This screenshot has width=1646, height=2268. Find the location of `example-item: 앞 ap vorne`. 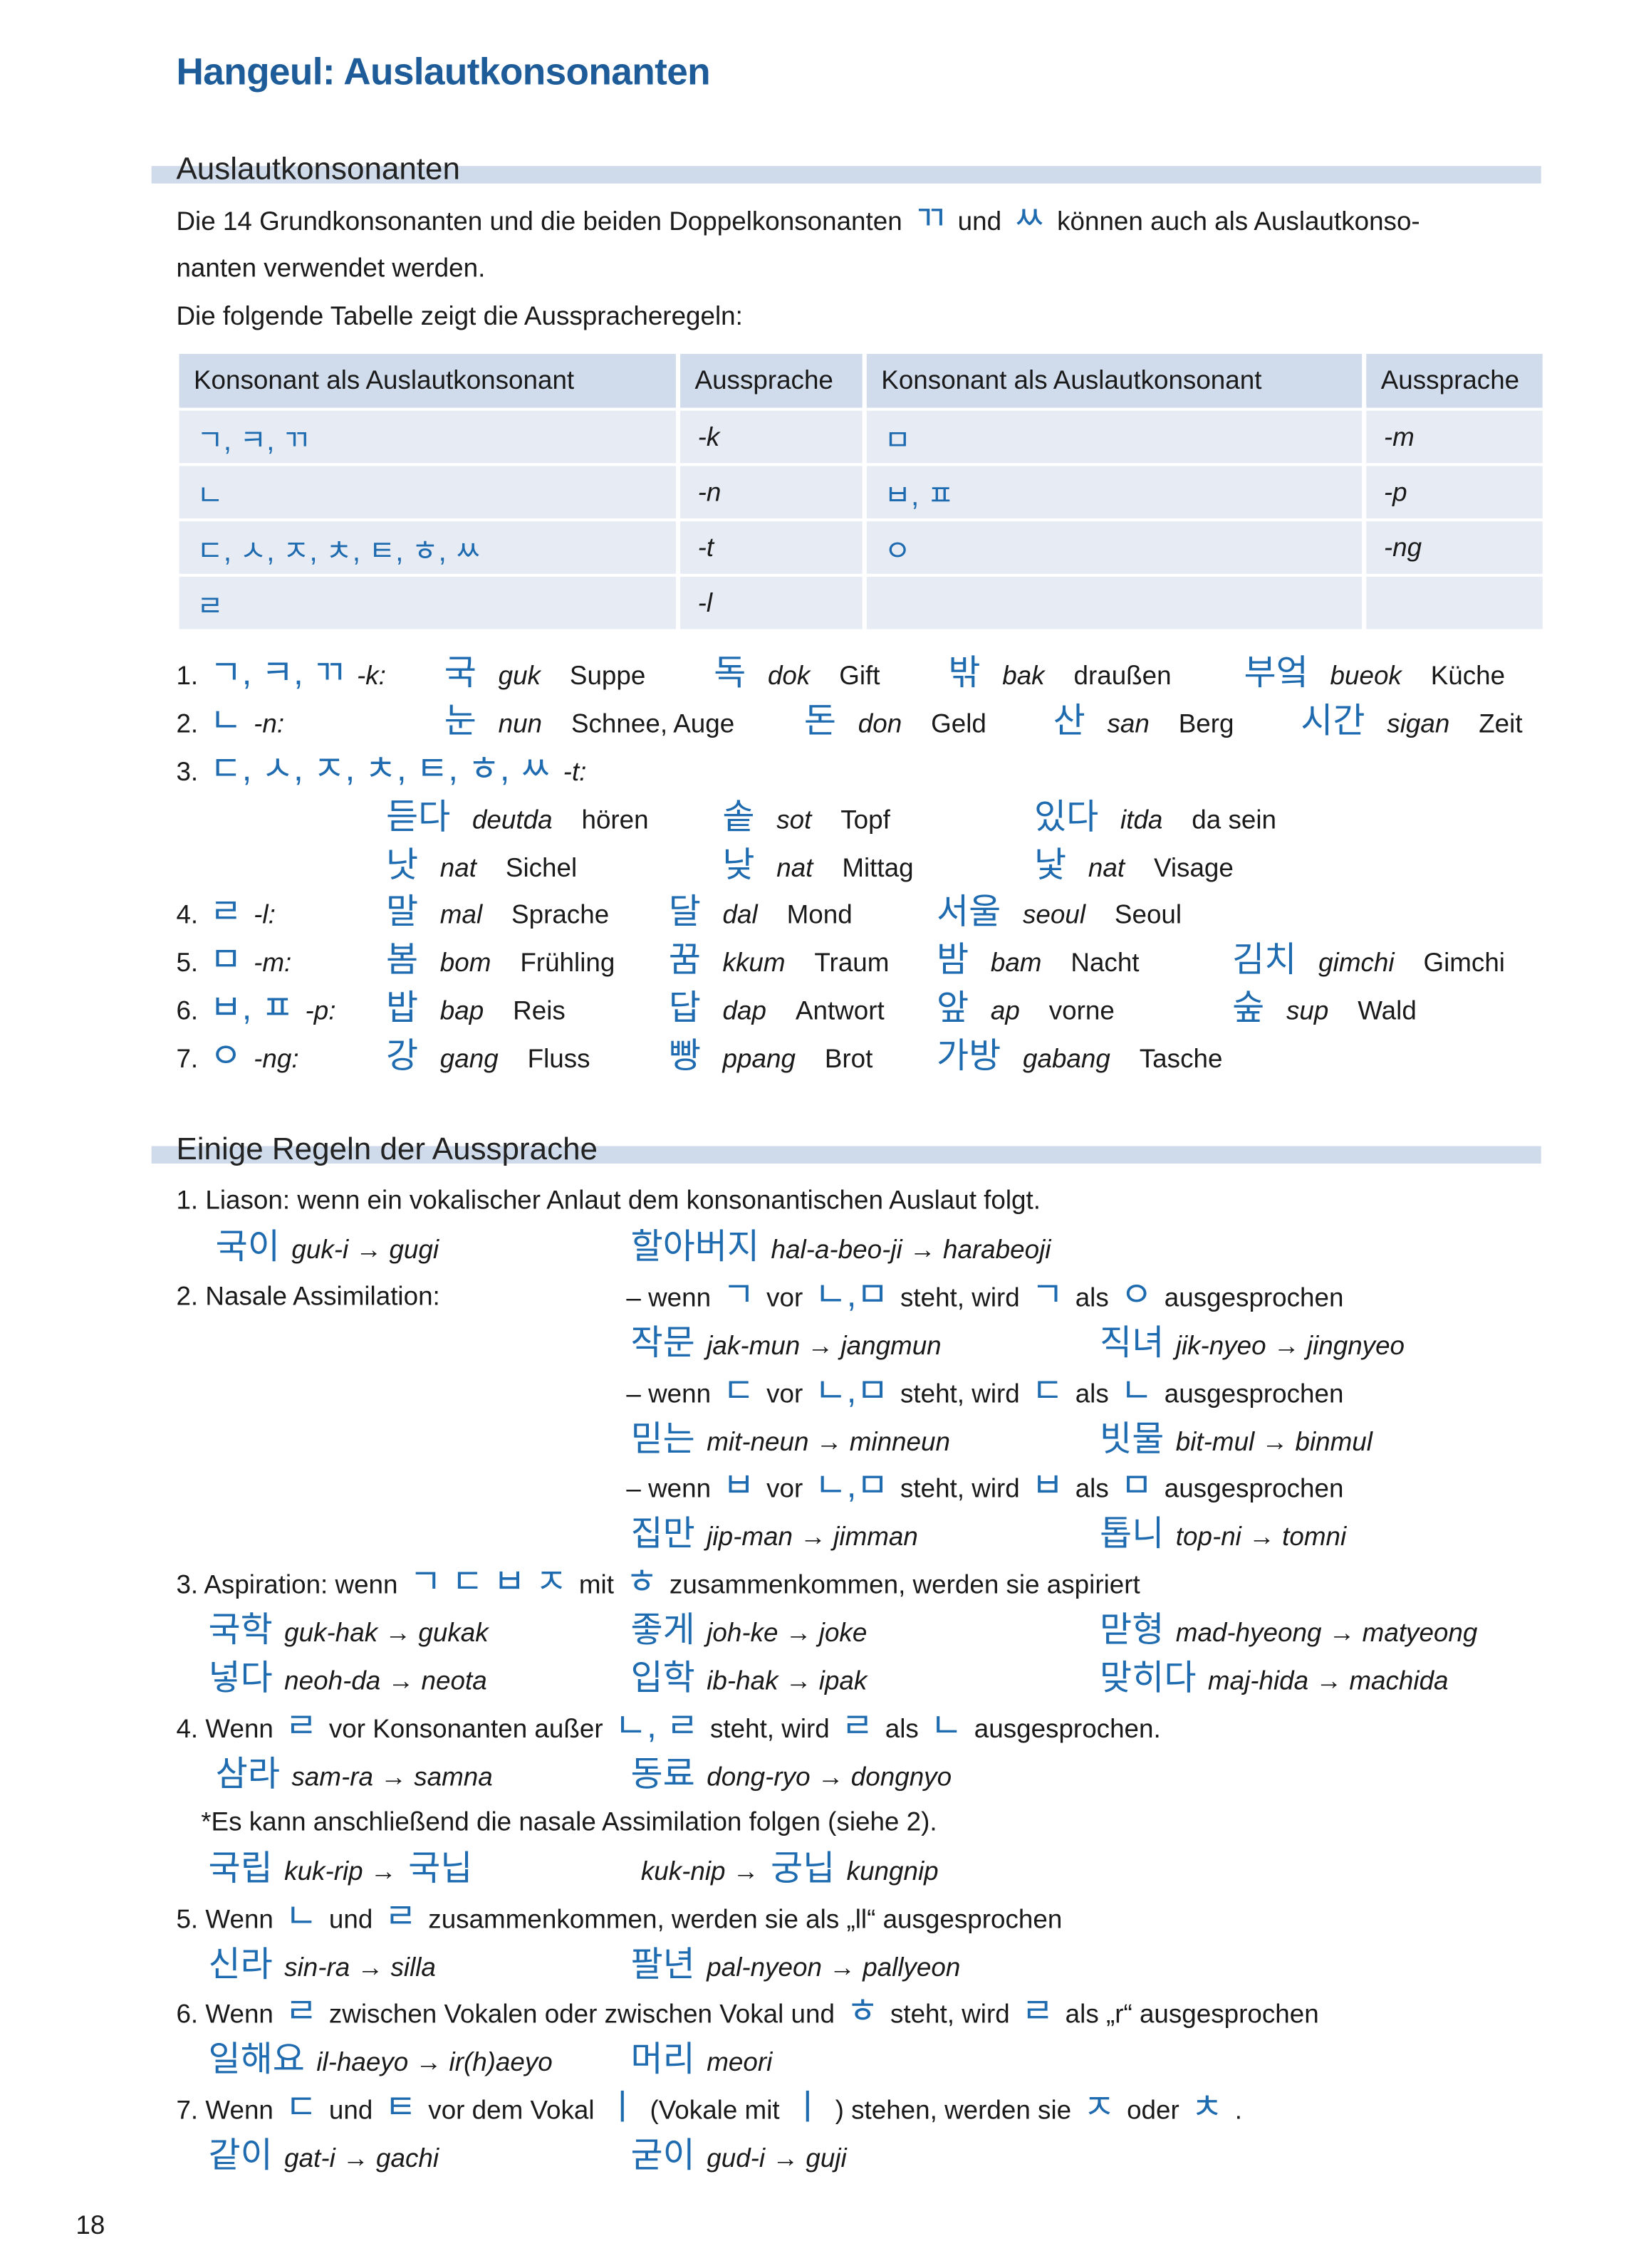

example-item: 앞 ap vorne is located at coordinates (1023, 1009).